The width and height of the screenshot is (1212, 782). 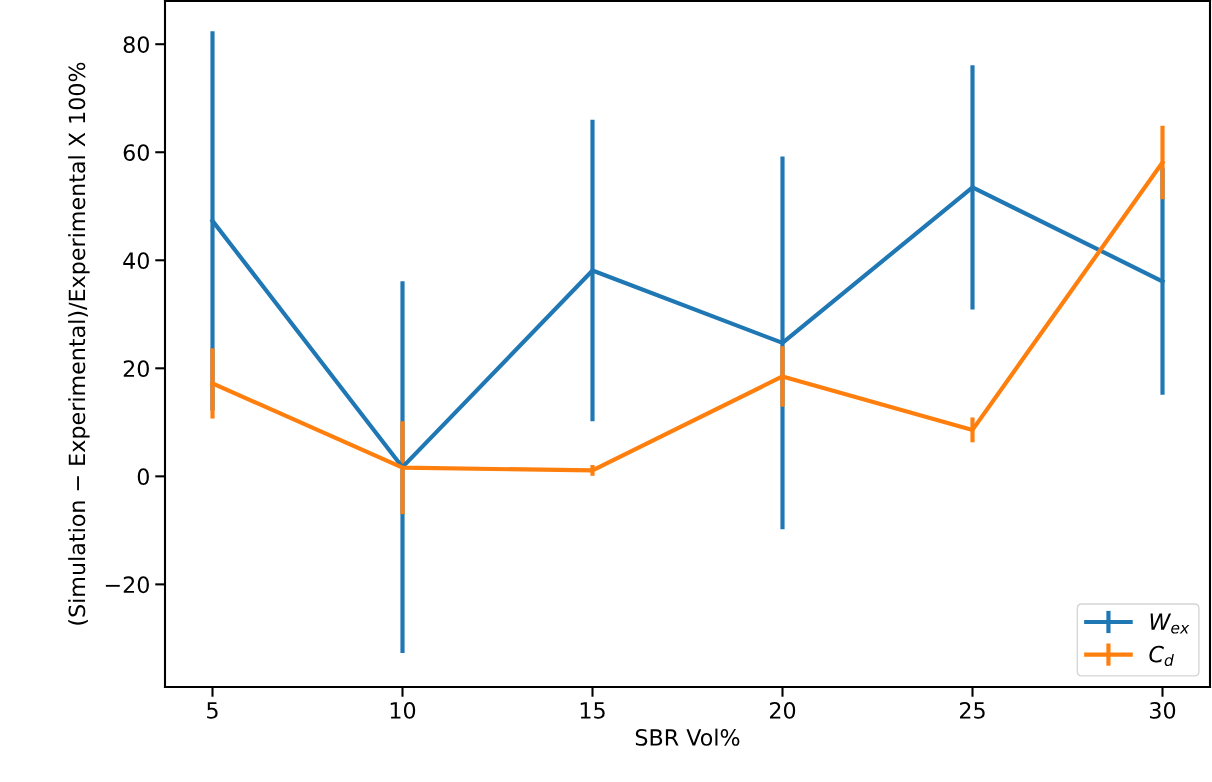 I want to click on y-tick-label: −20, so click(x=127, y=585).